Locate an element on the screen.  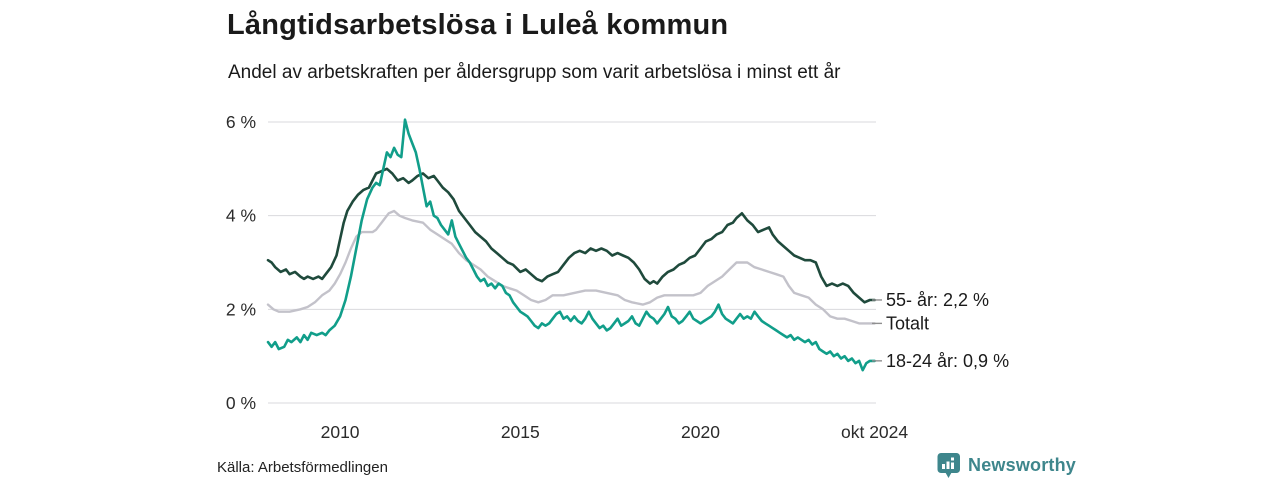
brand-lockup: Newsworthy is located at coordinates (1006, 465).